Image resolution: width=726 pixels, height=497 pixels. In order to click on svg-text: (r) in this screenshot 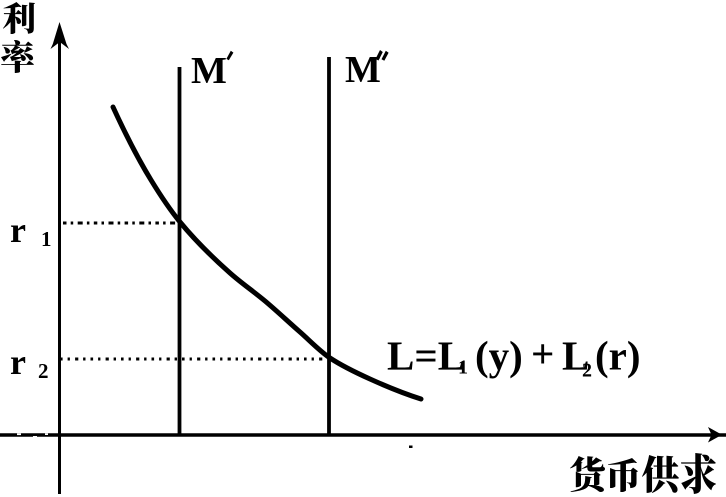, I will do `click(618, 356)`.